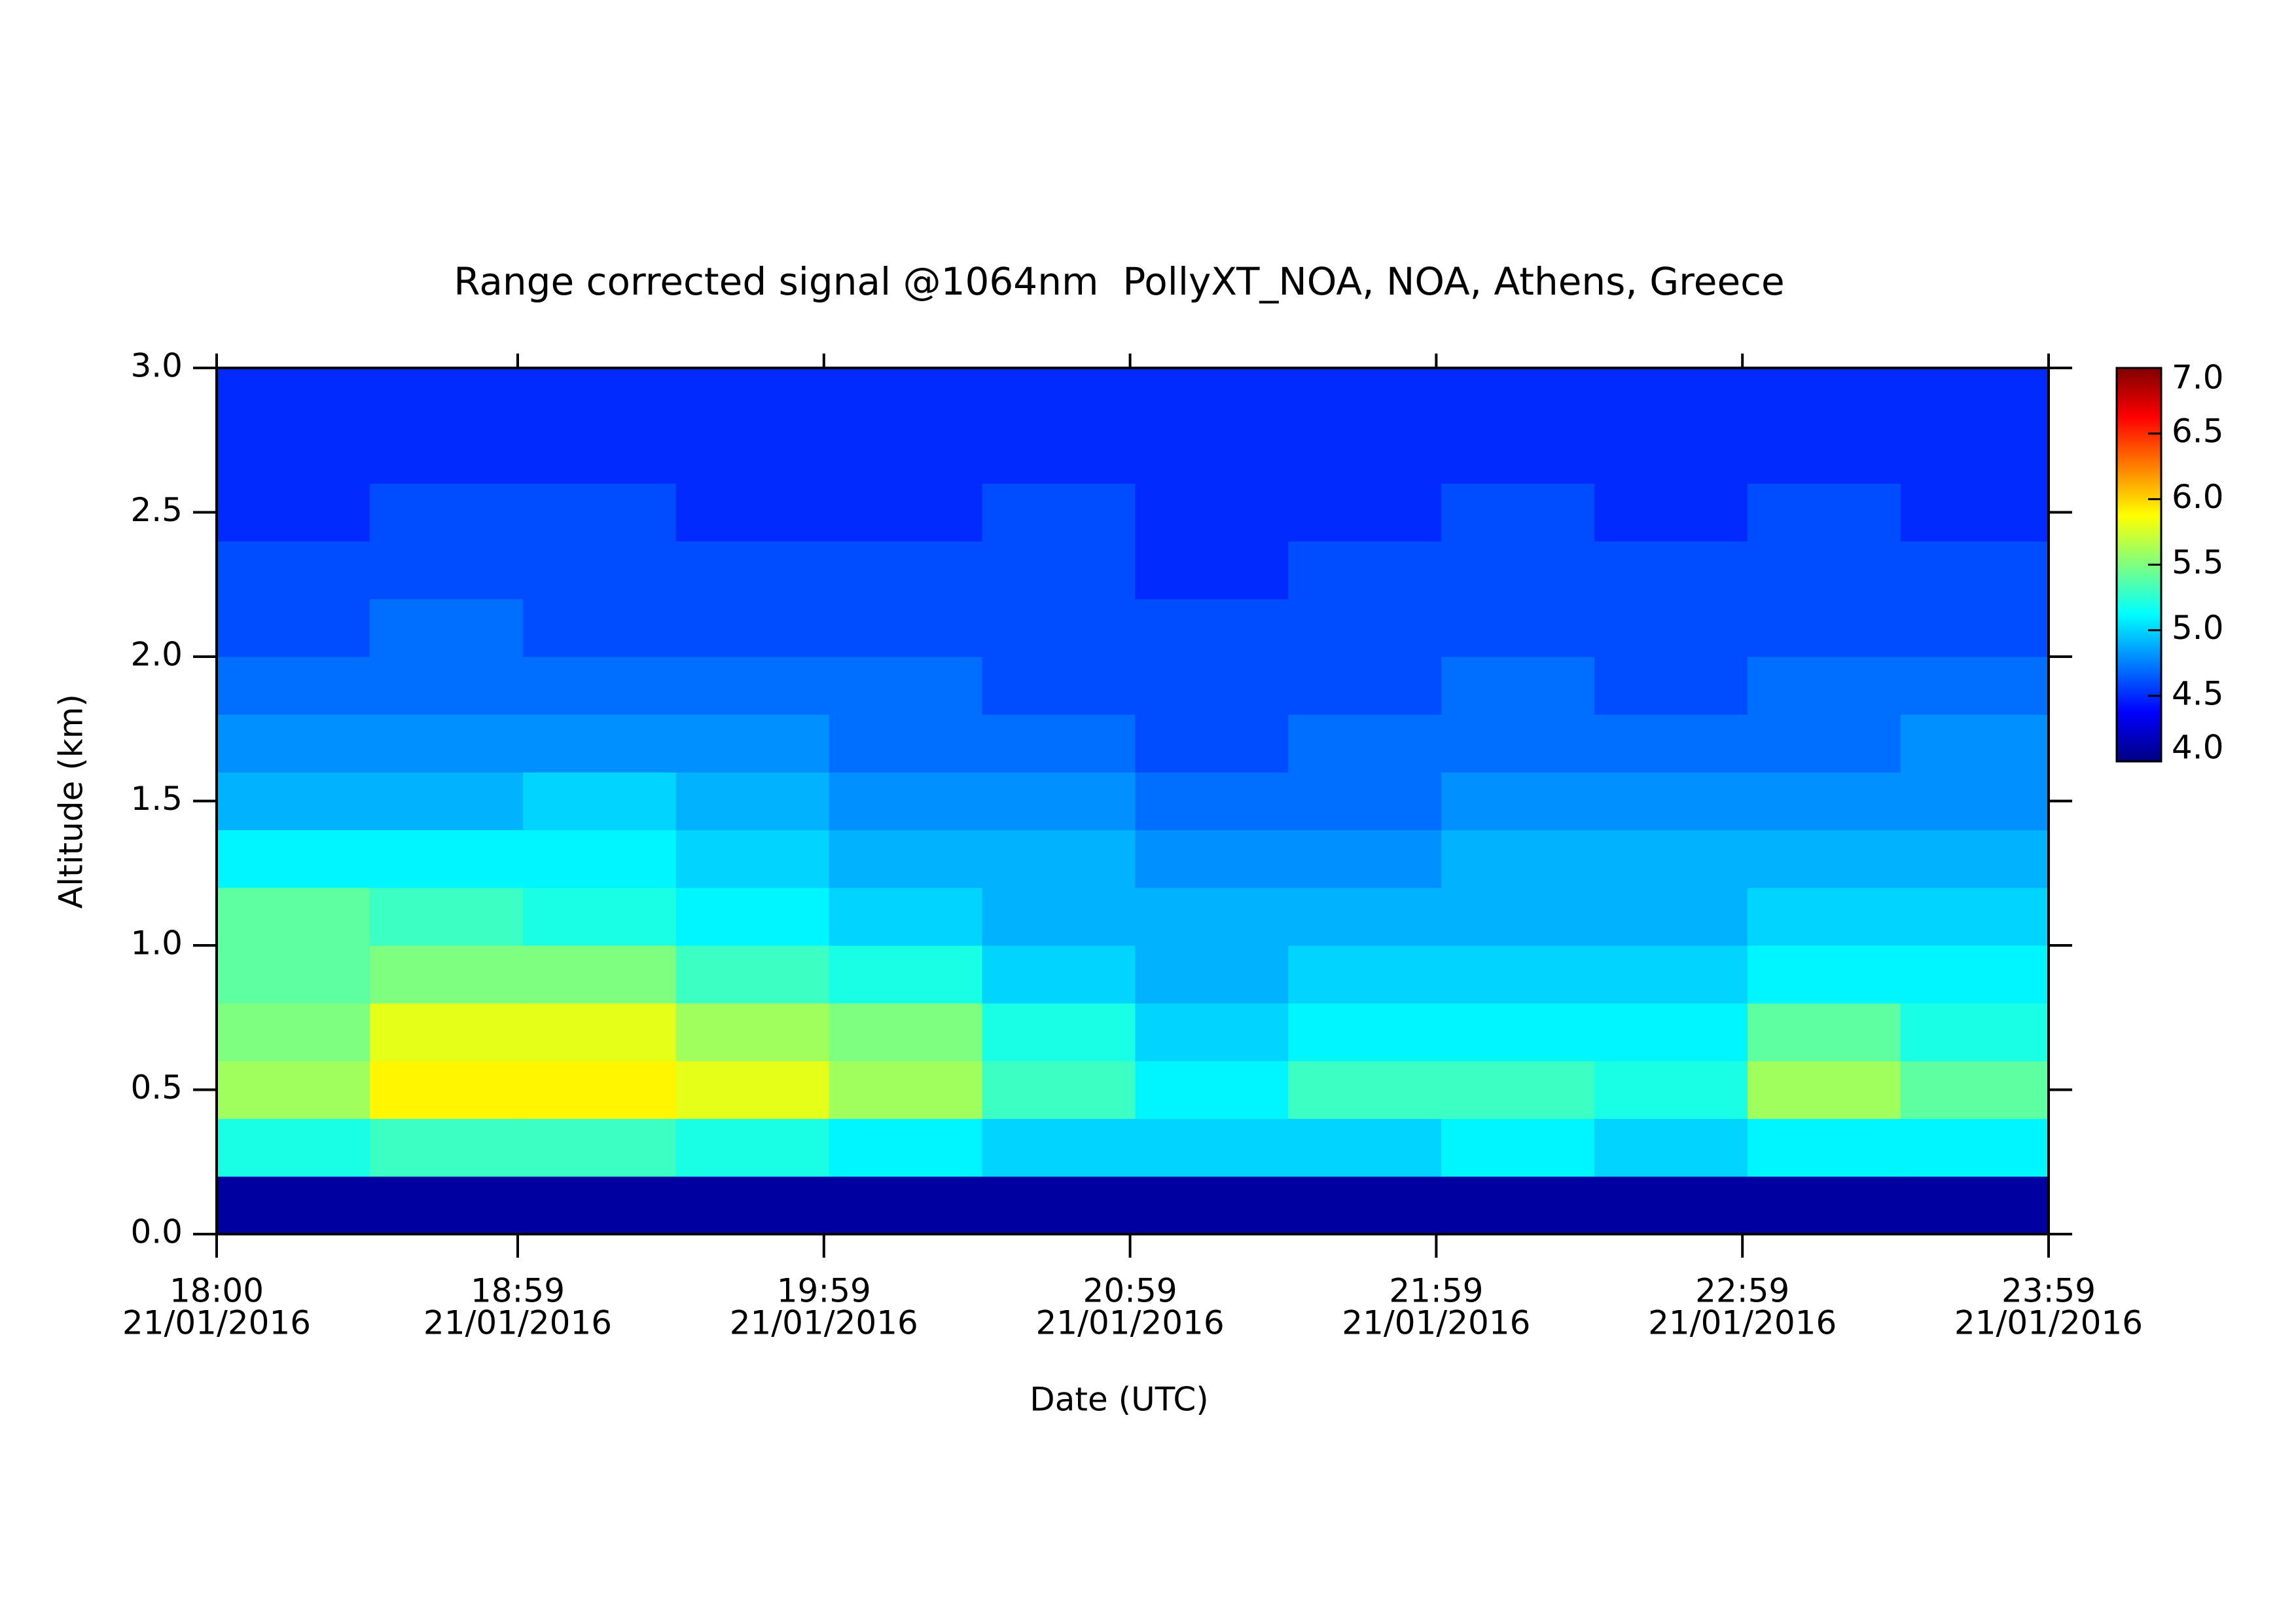 The image size is (2296, 1623). I want to click on y-tick-label: 1.5, so click(156, 799).